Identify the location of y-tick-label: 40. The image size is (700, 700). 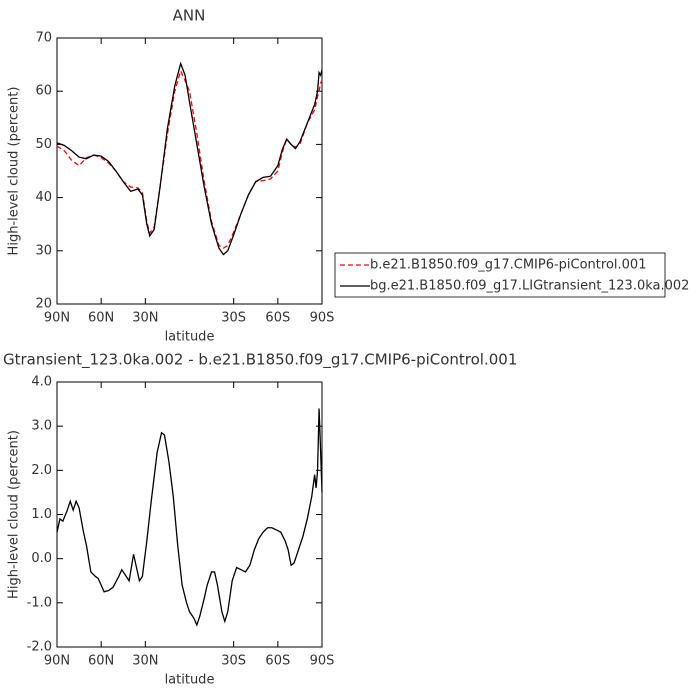
(43, 197).